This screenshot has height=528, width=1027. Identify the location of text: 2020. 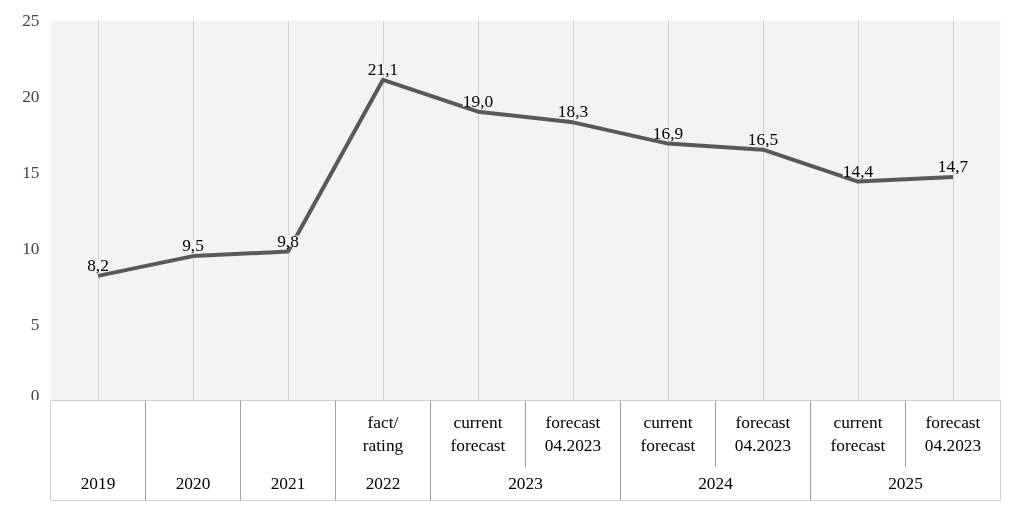
(193, 484).